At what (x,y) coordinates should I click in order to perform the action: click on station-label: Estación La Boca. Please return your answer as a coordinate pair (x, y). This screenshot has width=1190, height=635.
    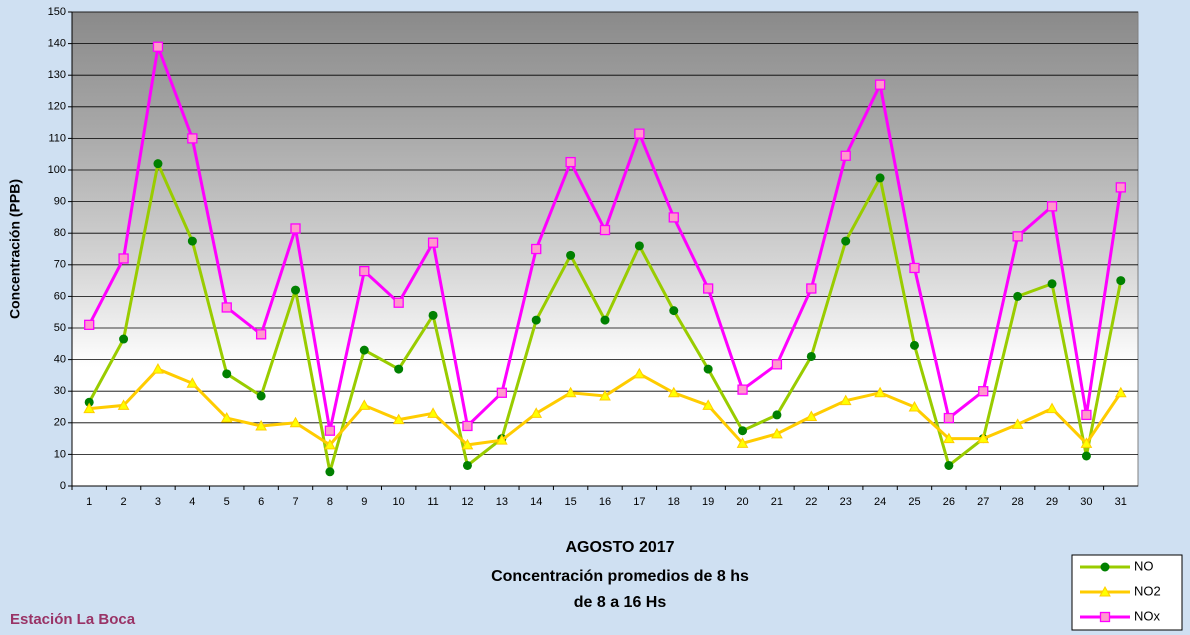
    Looking at the image, I should click on (73, 619).